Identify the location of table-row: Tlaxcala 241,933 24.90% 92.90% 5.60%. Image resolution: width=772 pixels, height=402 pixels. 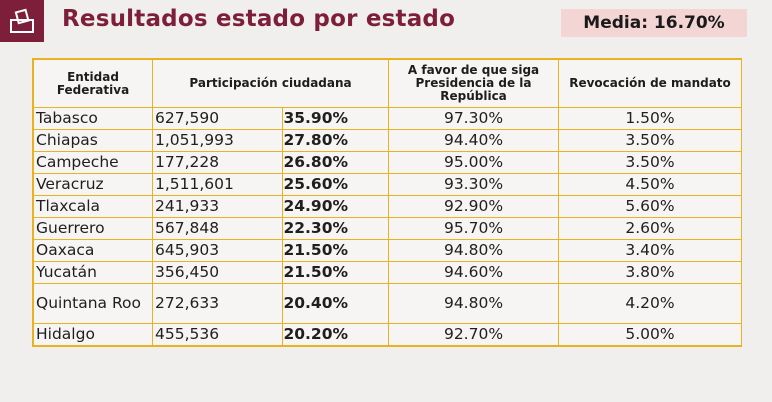
(388, 206).